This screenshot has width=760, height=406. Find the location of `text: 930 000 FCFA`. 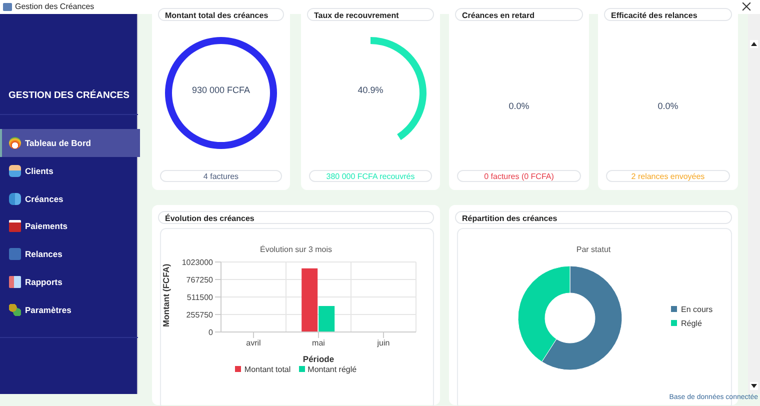

text: 930 000 FCFA is located at coordinates (221, 91).